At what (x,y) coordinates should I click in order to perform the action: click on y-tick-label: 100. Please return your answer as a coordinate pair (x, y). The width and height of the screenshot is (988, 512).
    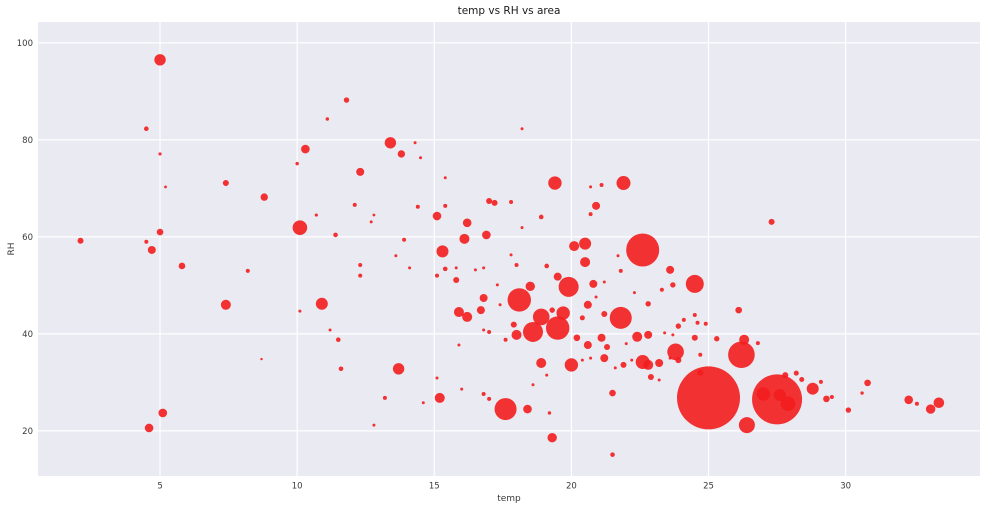
    Looking at the image, I should click on (25, 44).